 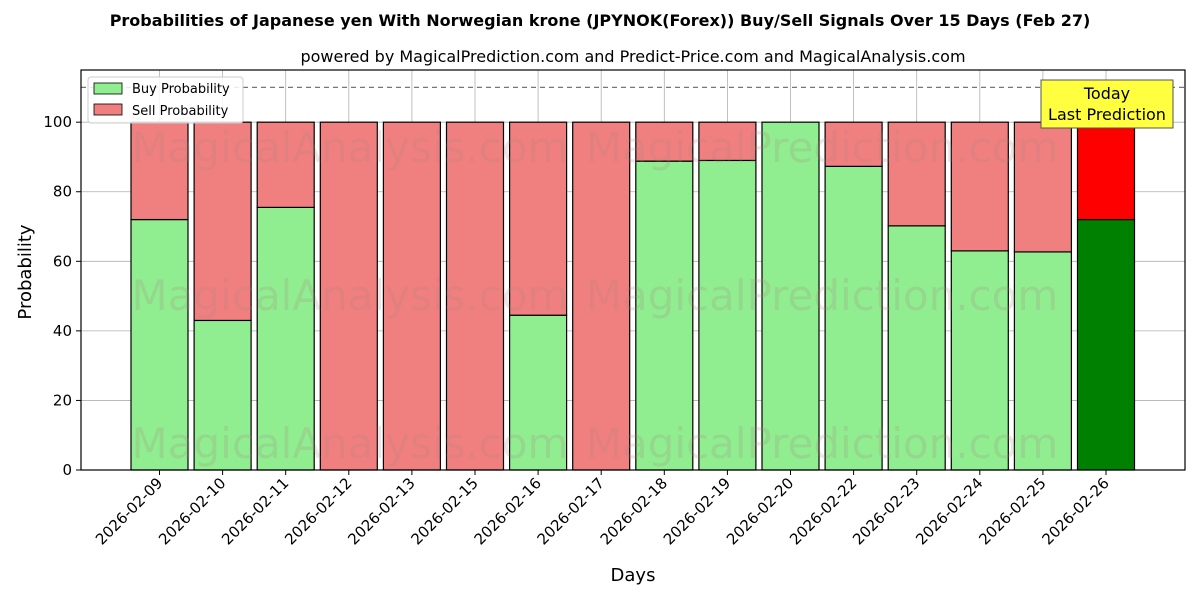 What do you see at coordinates (886, 511) in the screenshot?
I see `x-tick-label: 2026-02-23` at bounding box center [886, 511].